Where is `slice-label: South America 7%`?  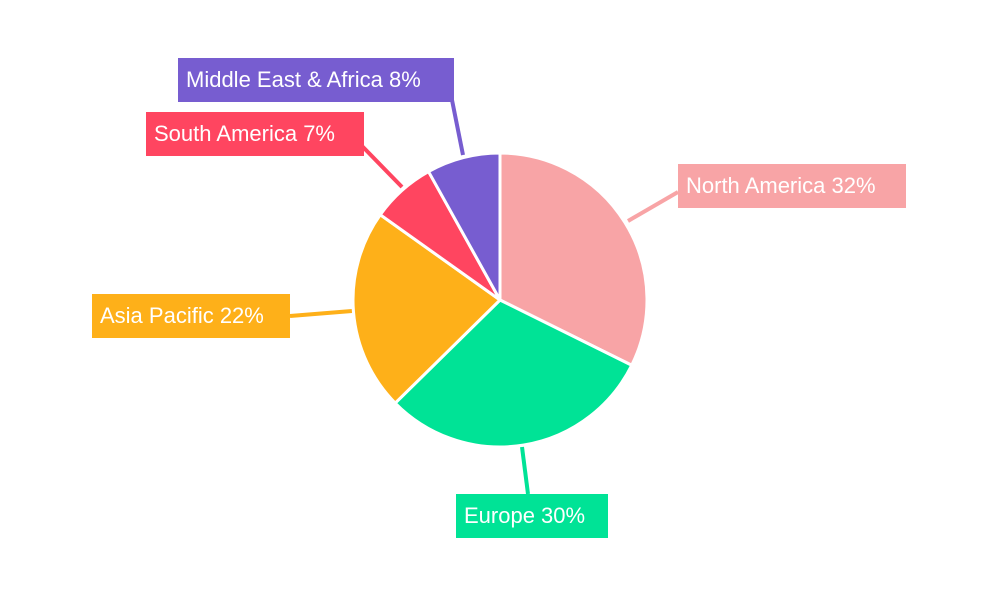
slice-label: South America 7% is located at coordinates (255, 134).